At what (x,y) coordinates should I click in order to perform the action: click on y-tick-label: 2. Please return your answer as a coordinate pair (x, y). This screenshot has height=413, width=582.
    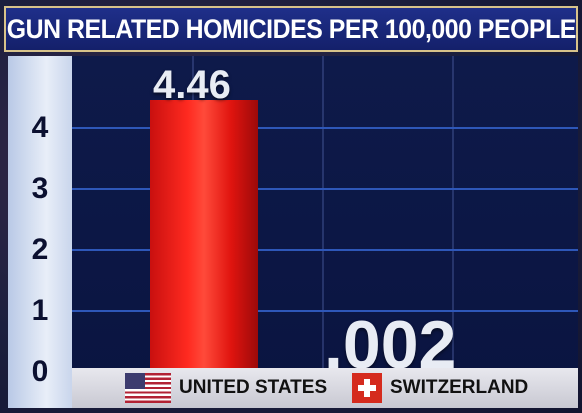
    Looking at the image, I should click on (40, 249).